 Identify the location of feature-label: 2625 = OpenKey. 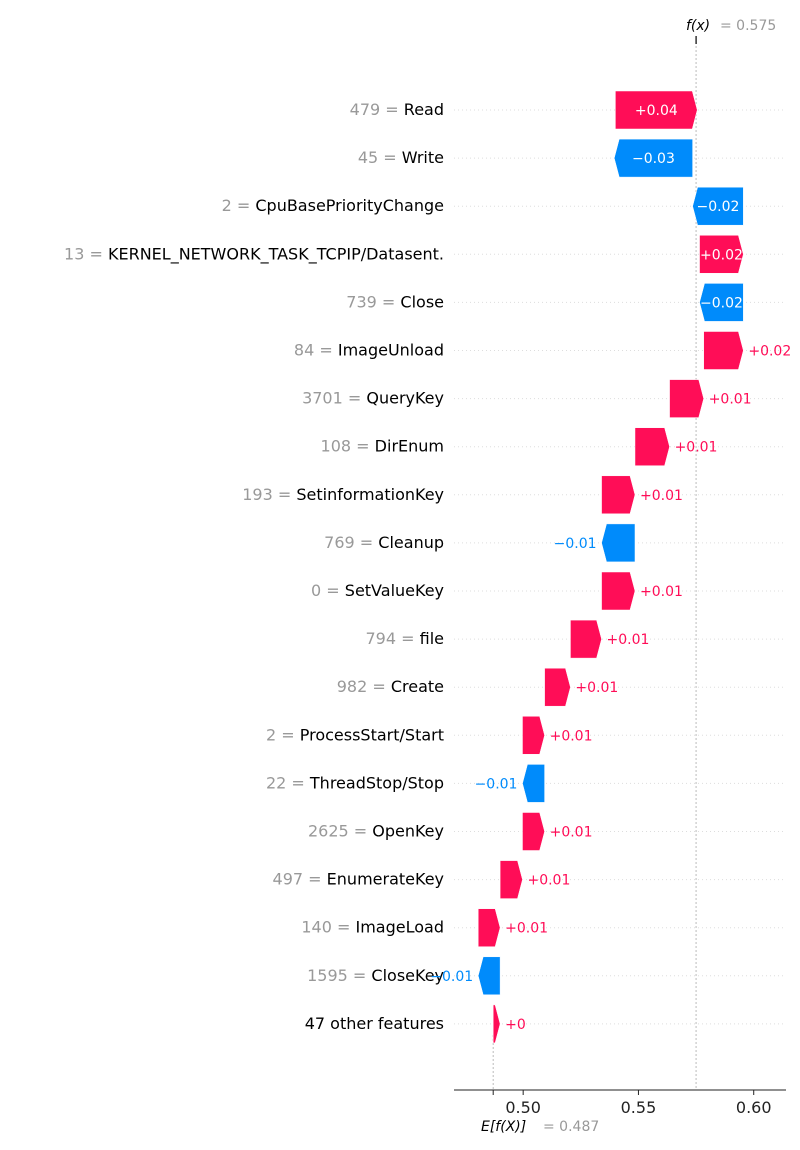
(376, 831).